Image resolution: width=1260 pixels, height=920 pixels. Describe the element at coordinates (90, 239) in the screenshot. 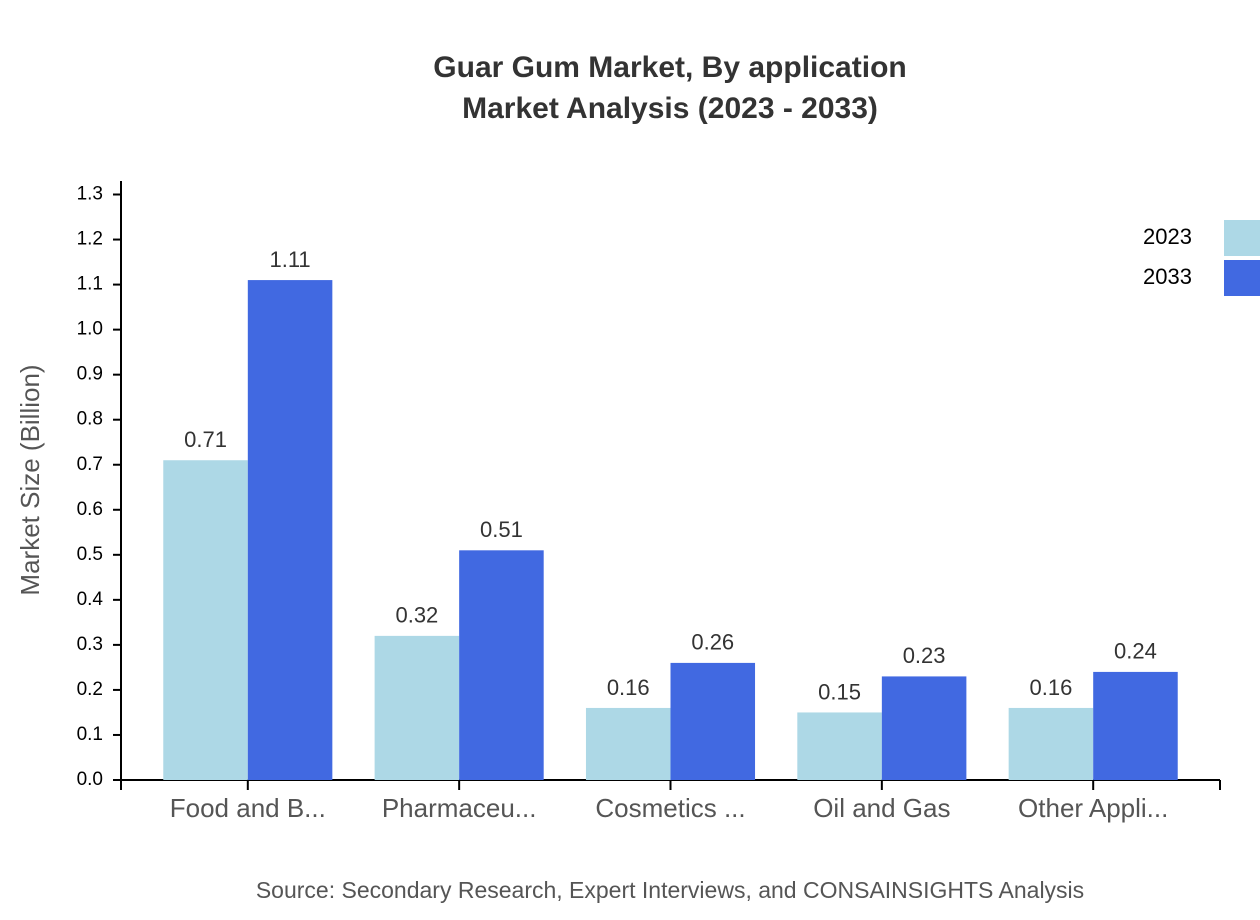

I see `y-tick-label: 1.2` at that location.